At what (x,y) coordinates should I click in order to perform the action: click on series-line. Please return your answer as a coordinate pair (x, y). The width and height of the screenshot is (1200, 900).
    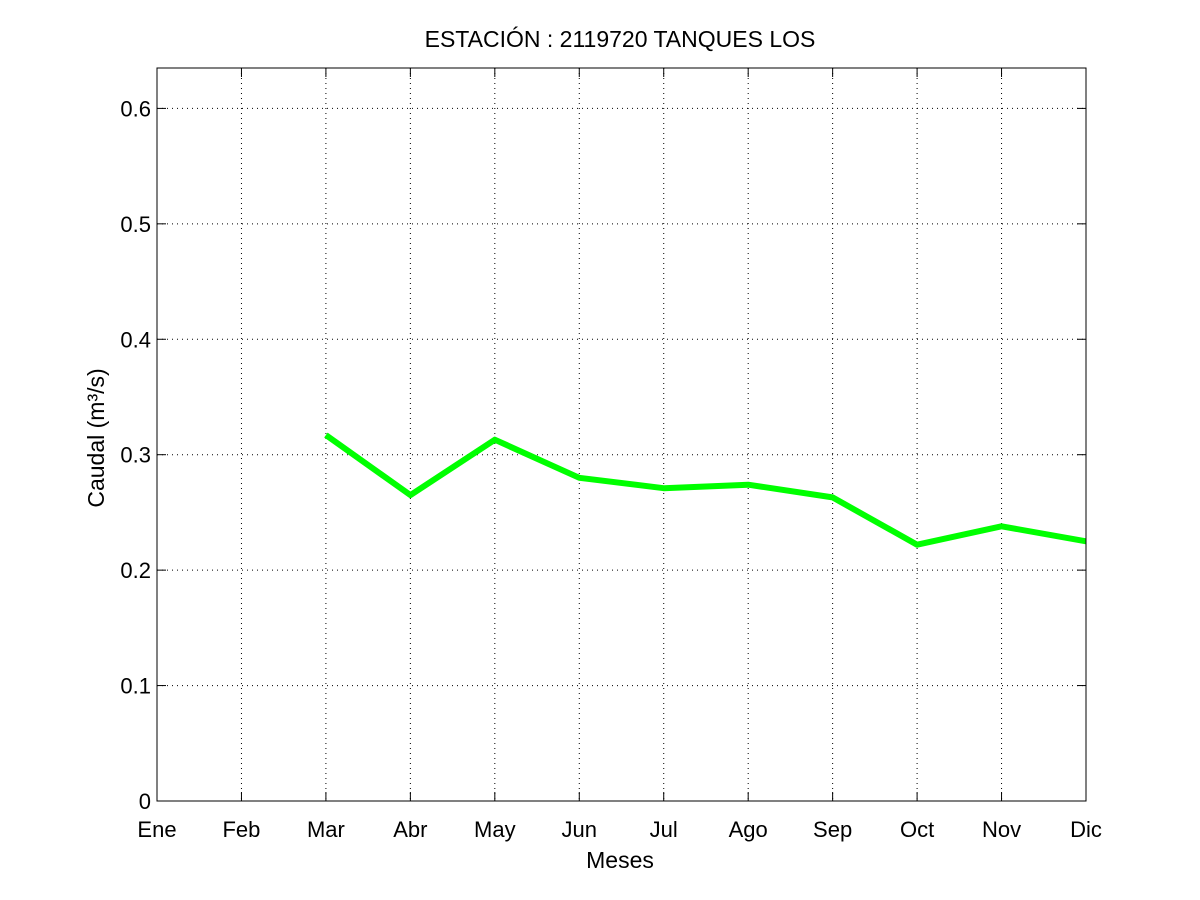
    Looking at the image, I should click on (705, 490).